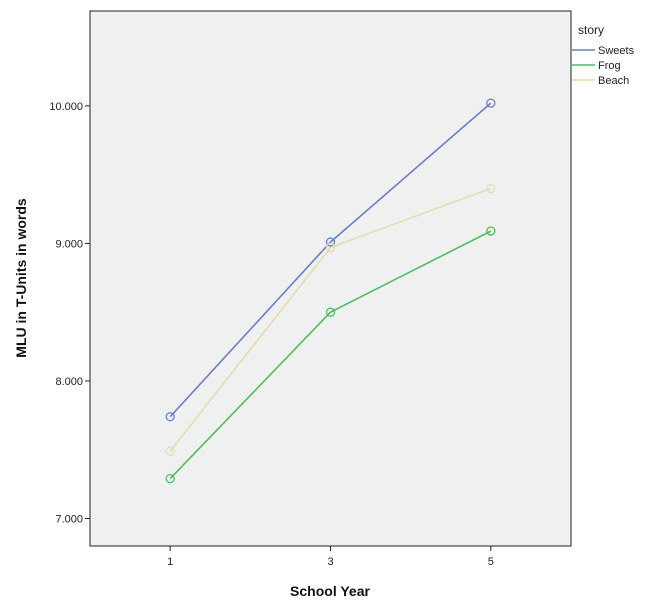 Image resolution: width=646 pixels, height=603 pixels. What do you see at coordinates (69, 244) in the screenshot?
I see `y-tick-label: 9.000` at bounding box center [69, 244].